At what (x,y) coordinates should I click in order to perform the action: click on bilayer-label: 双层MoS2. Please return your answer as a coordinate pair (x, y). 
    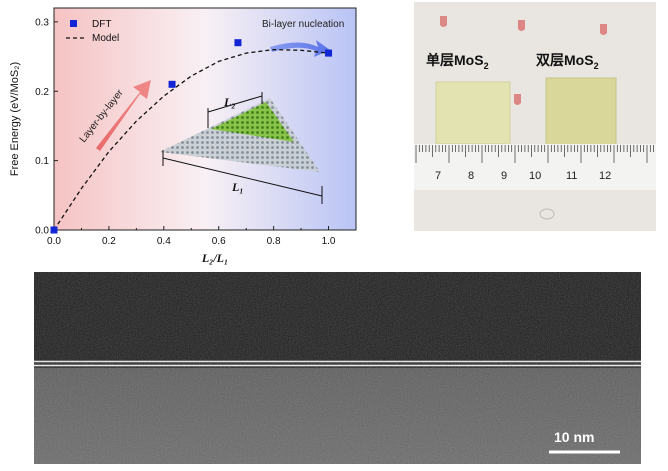
    Looking at the image, I should click on (567, 61).